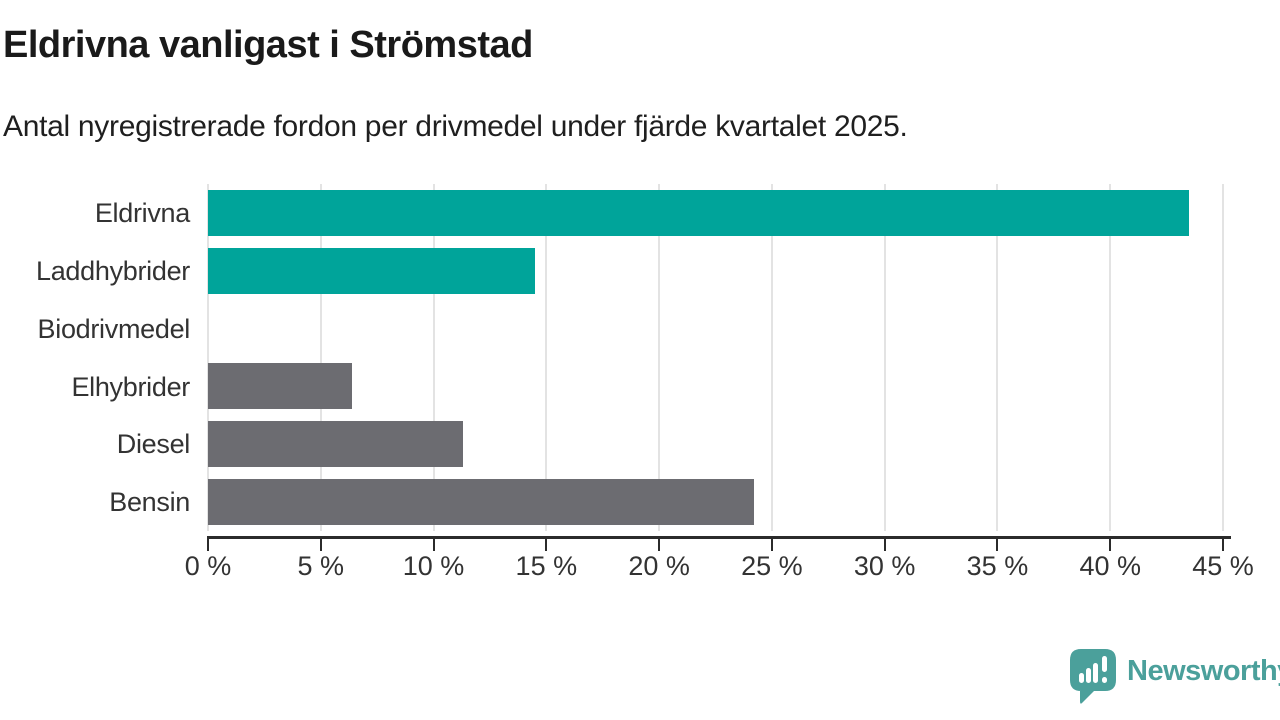  Describe the element at coordinates (149, 501) in the screenshot. I see `category-label-bensin: Bensin` at that location.